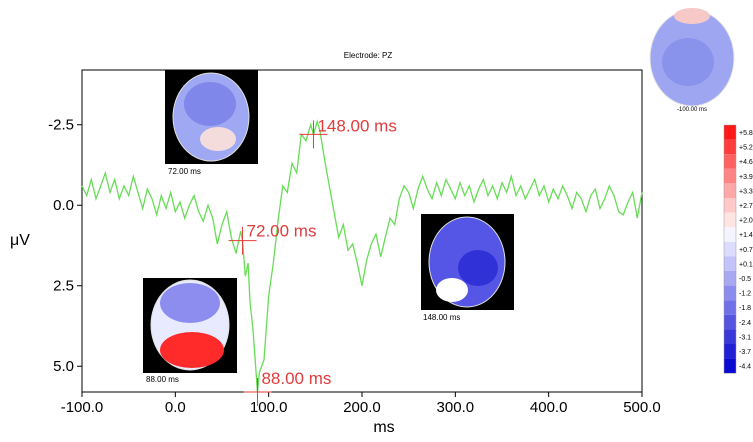 The image size is (753, 442). Describe the element at coordinates (745, 308) in the screenshot. I see `colorbar-label: -1.8` at that location.